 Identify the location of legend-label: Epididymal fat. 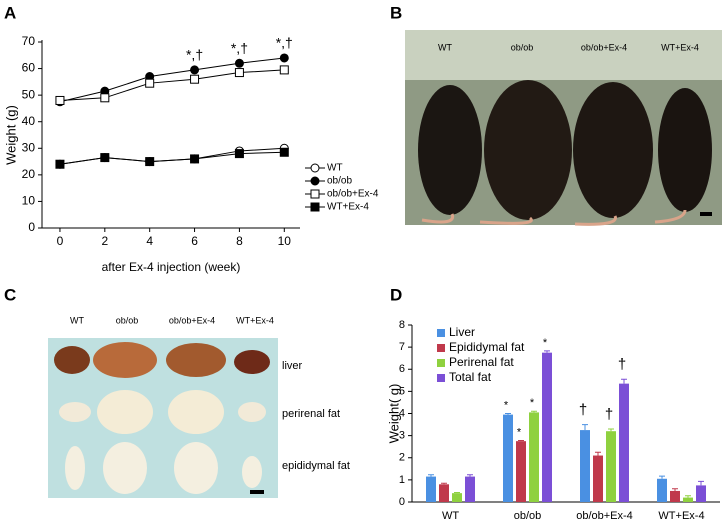
(487, 347).